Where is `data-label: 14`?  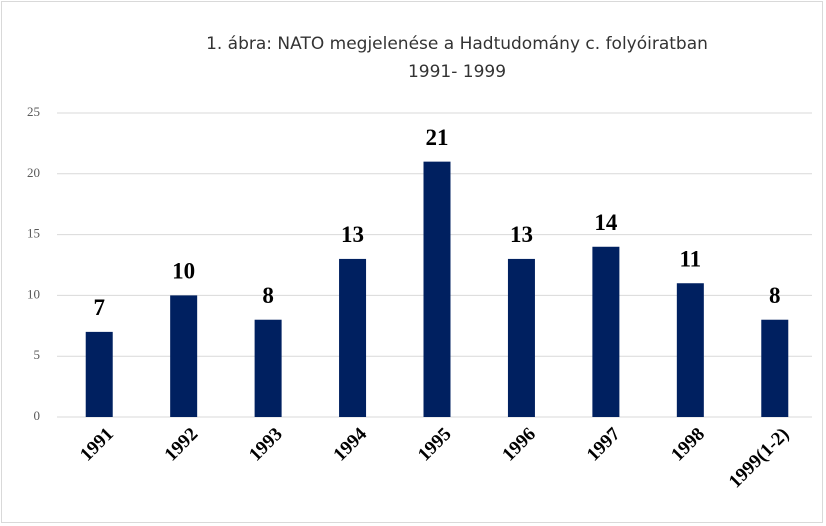
data-label: 14 is located at coordinates (606, 222).